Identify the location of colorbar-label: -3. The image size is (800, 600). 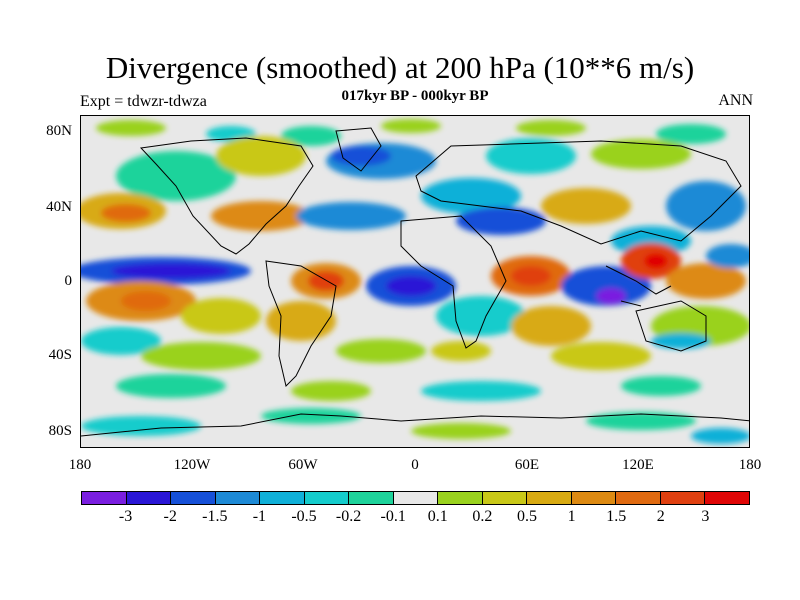
(125, 516).